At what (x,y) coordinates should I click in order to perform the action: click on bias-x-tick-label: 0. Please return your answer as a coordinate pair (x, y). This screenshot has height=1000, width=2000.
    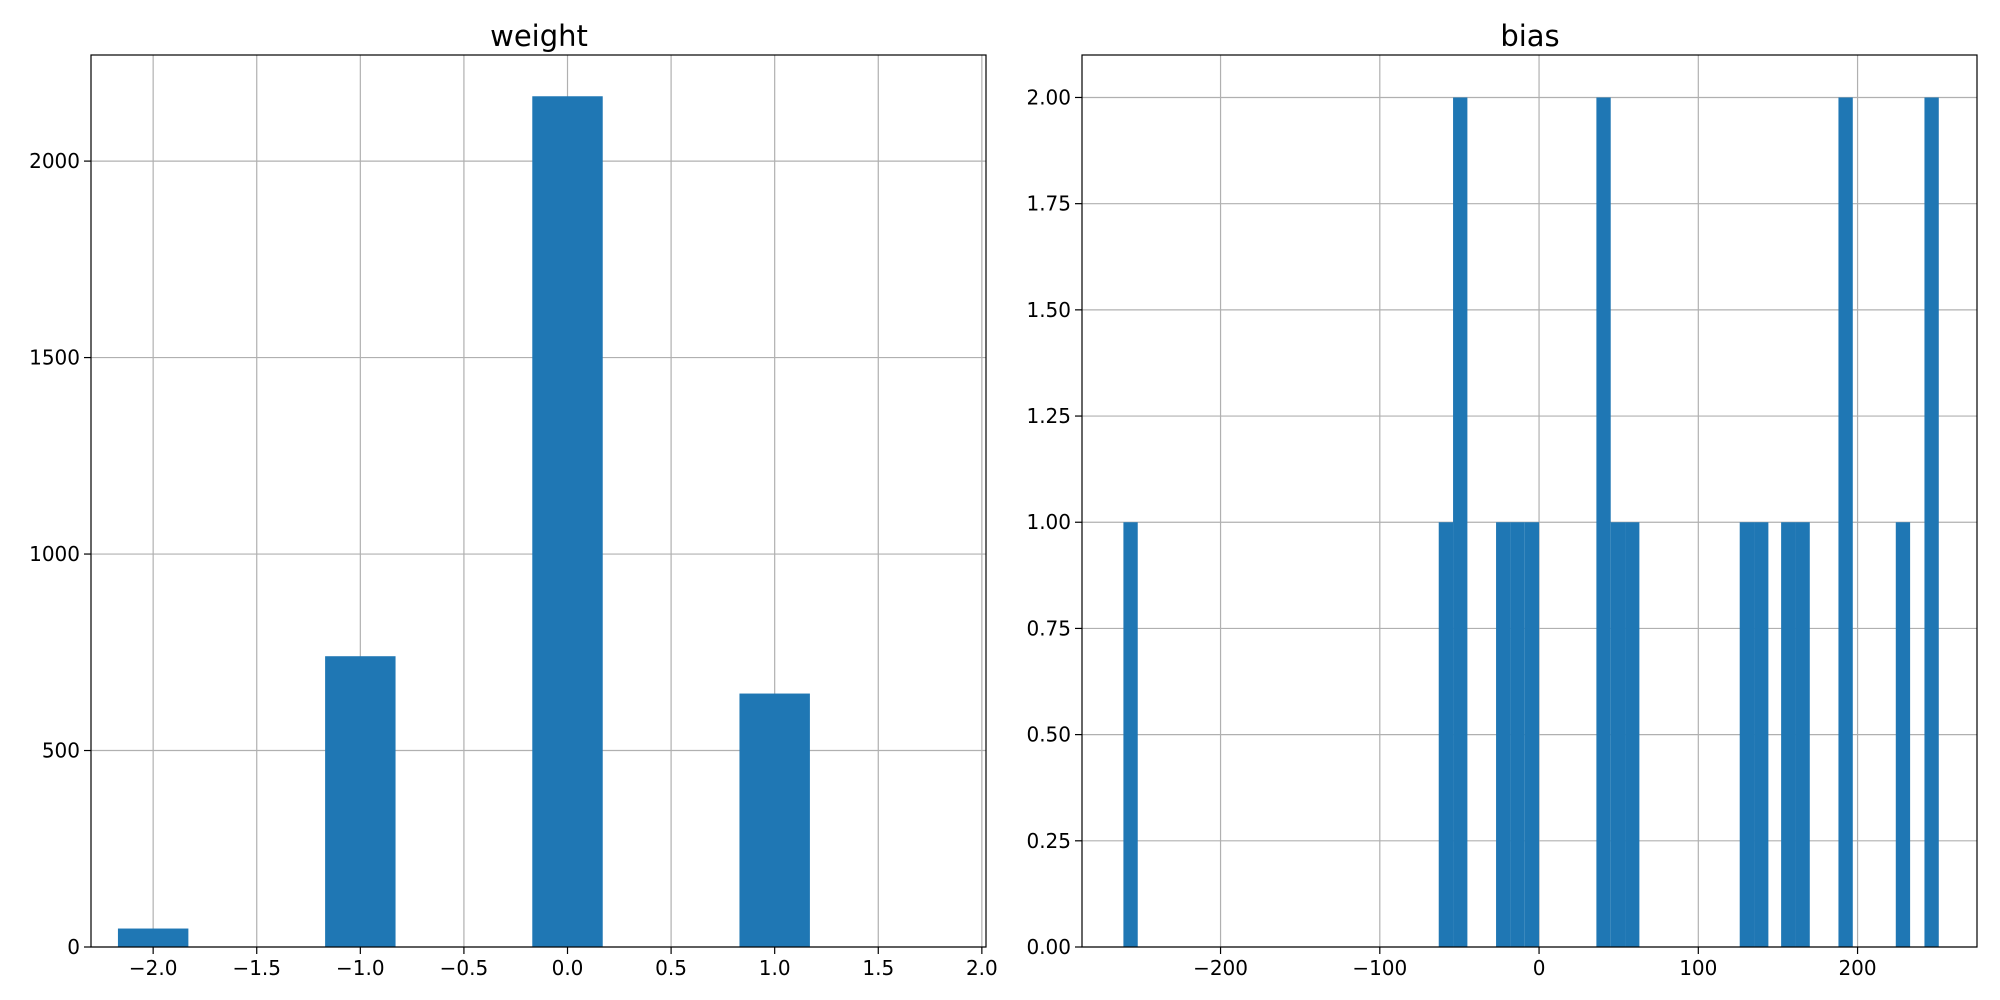
    Looking at the image, I should click on (1539, 968).